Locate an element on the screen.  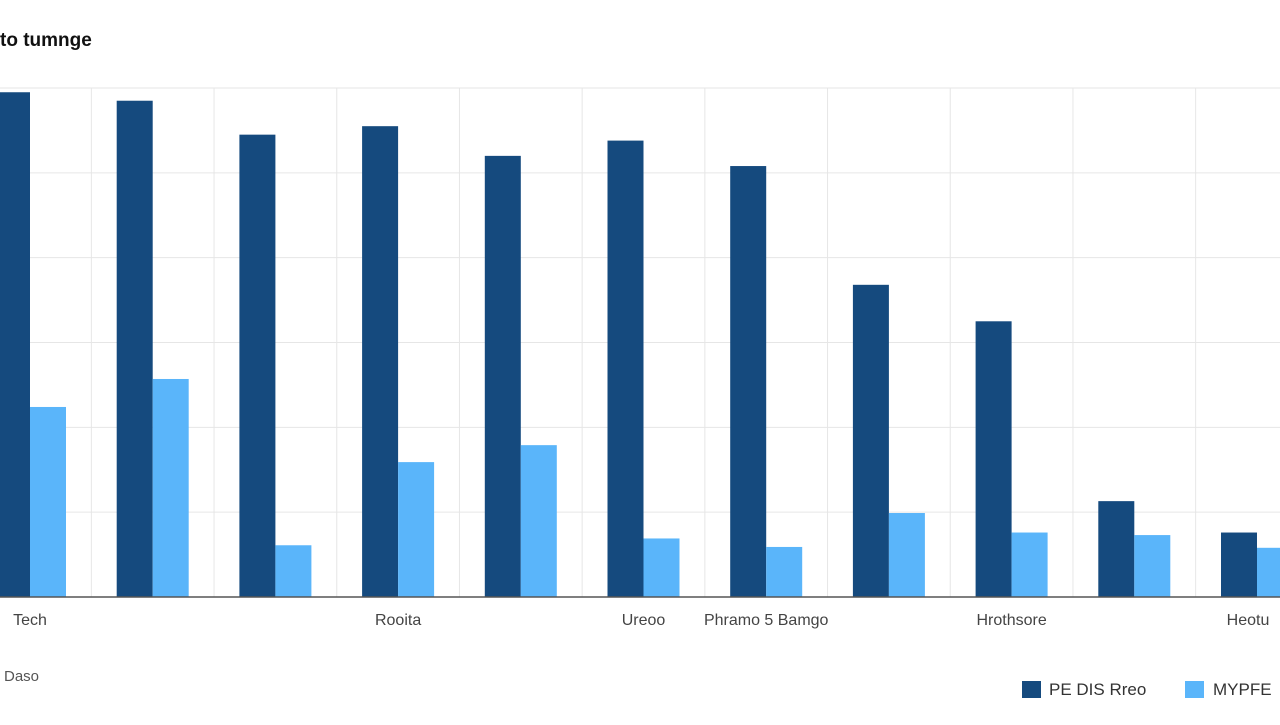
chart-title: to tumnge is located at coordinates (46, 40).